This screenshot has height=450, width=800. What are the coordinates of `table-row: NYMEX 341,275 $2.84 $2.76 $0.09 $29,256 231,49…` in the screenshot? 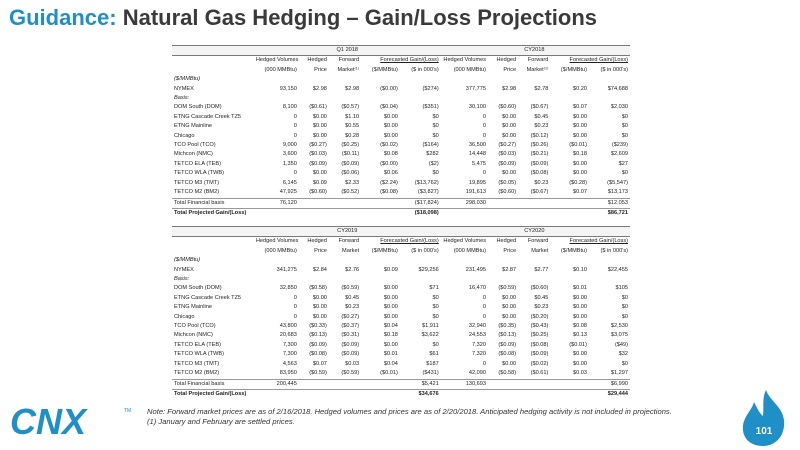 It's located at (401, 270).